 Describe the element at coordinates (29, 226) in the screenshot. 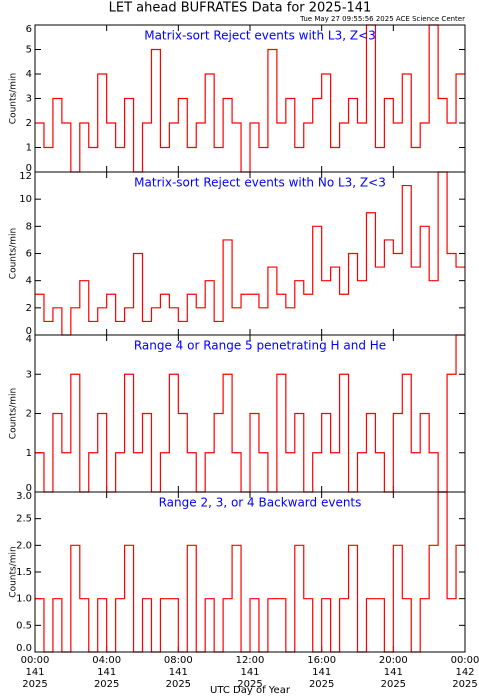

I see `y-tick-label: 8` at that location.